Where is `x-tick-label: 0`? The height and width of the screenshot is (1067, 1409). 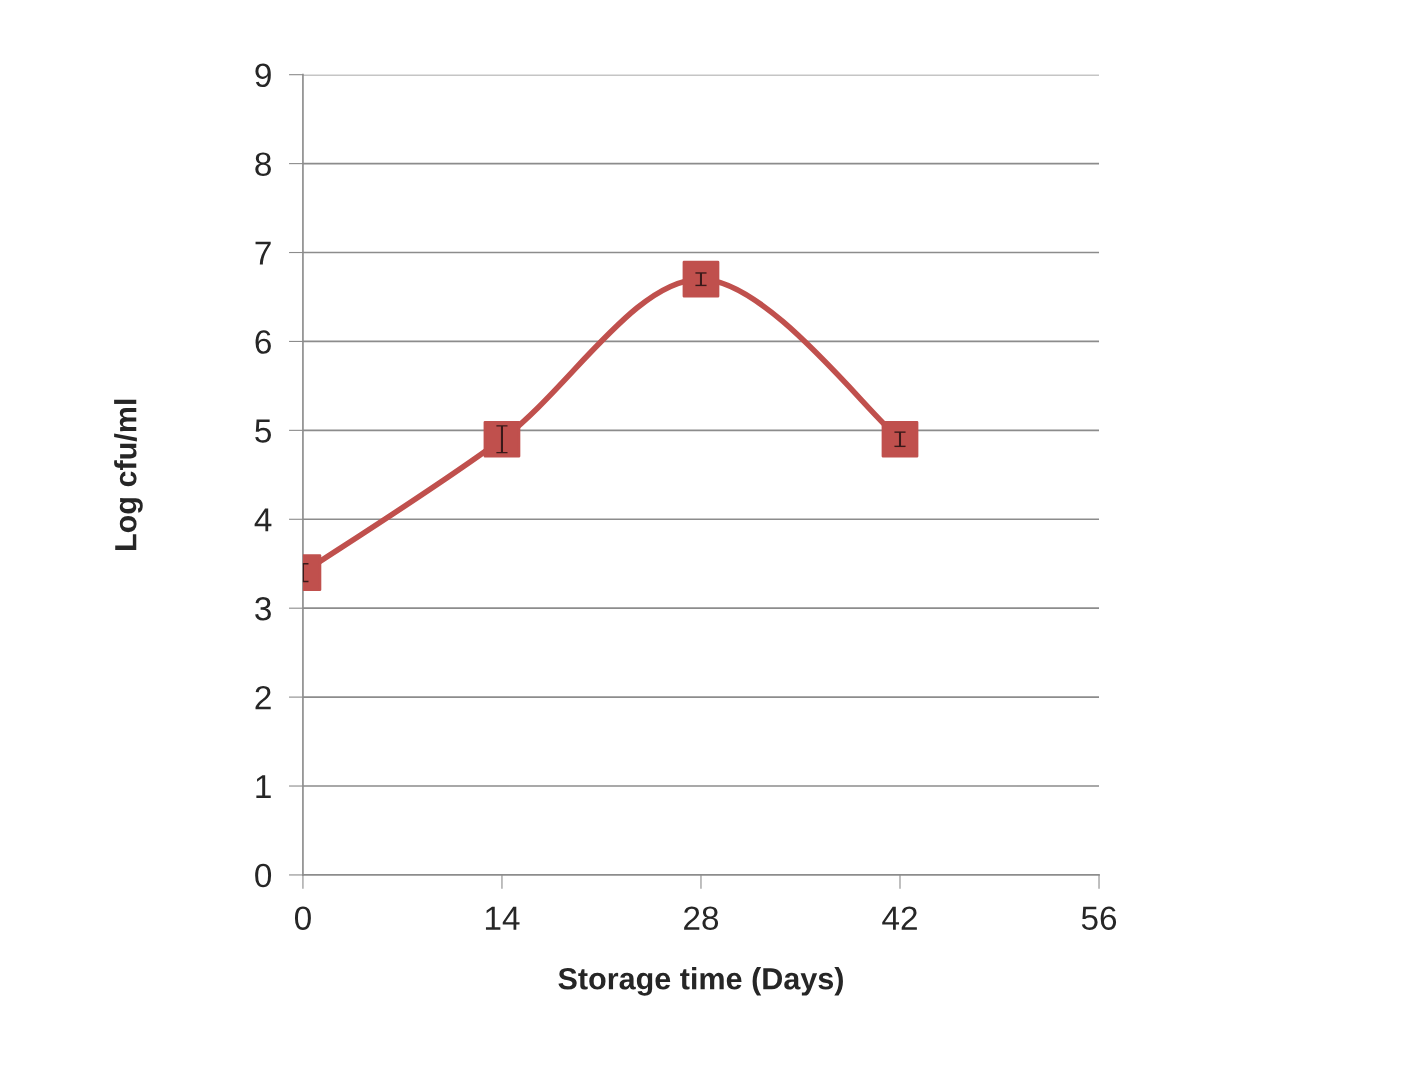
x-tick-label: 0 is located at coordinates (302, 918).